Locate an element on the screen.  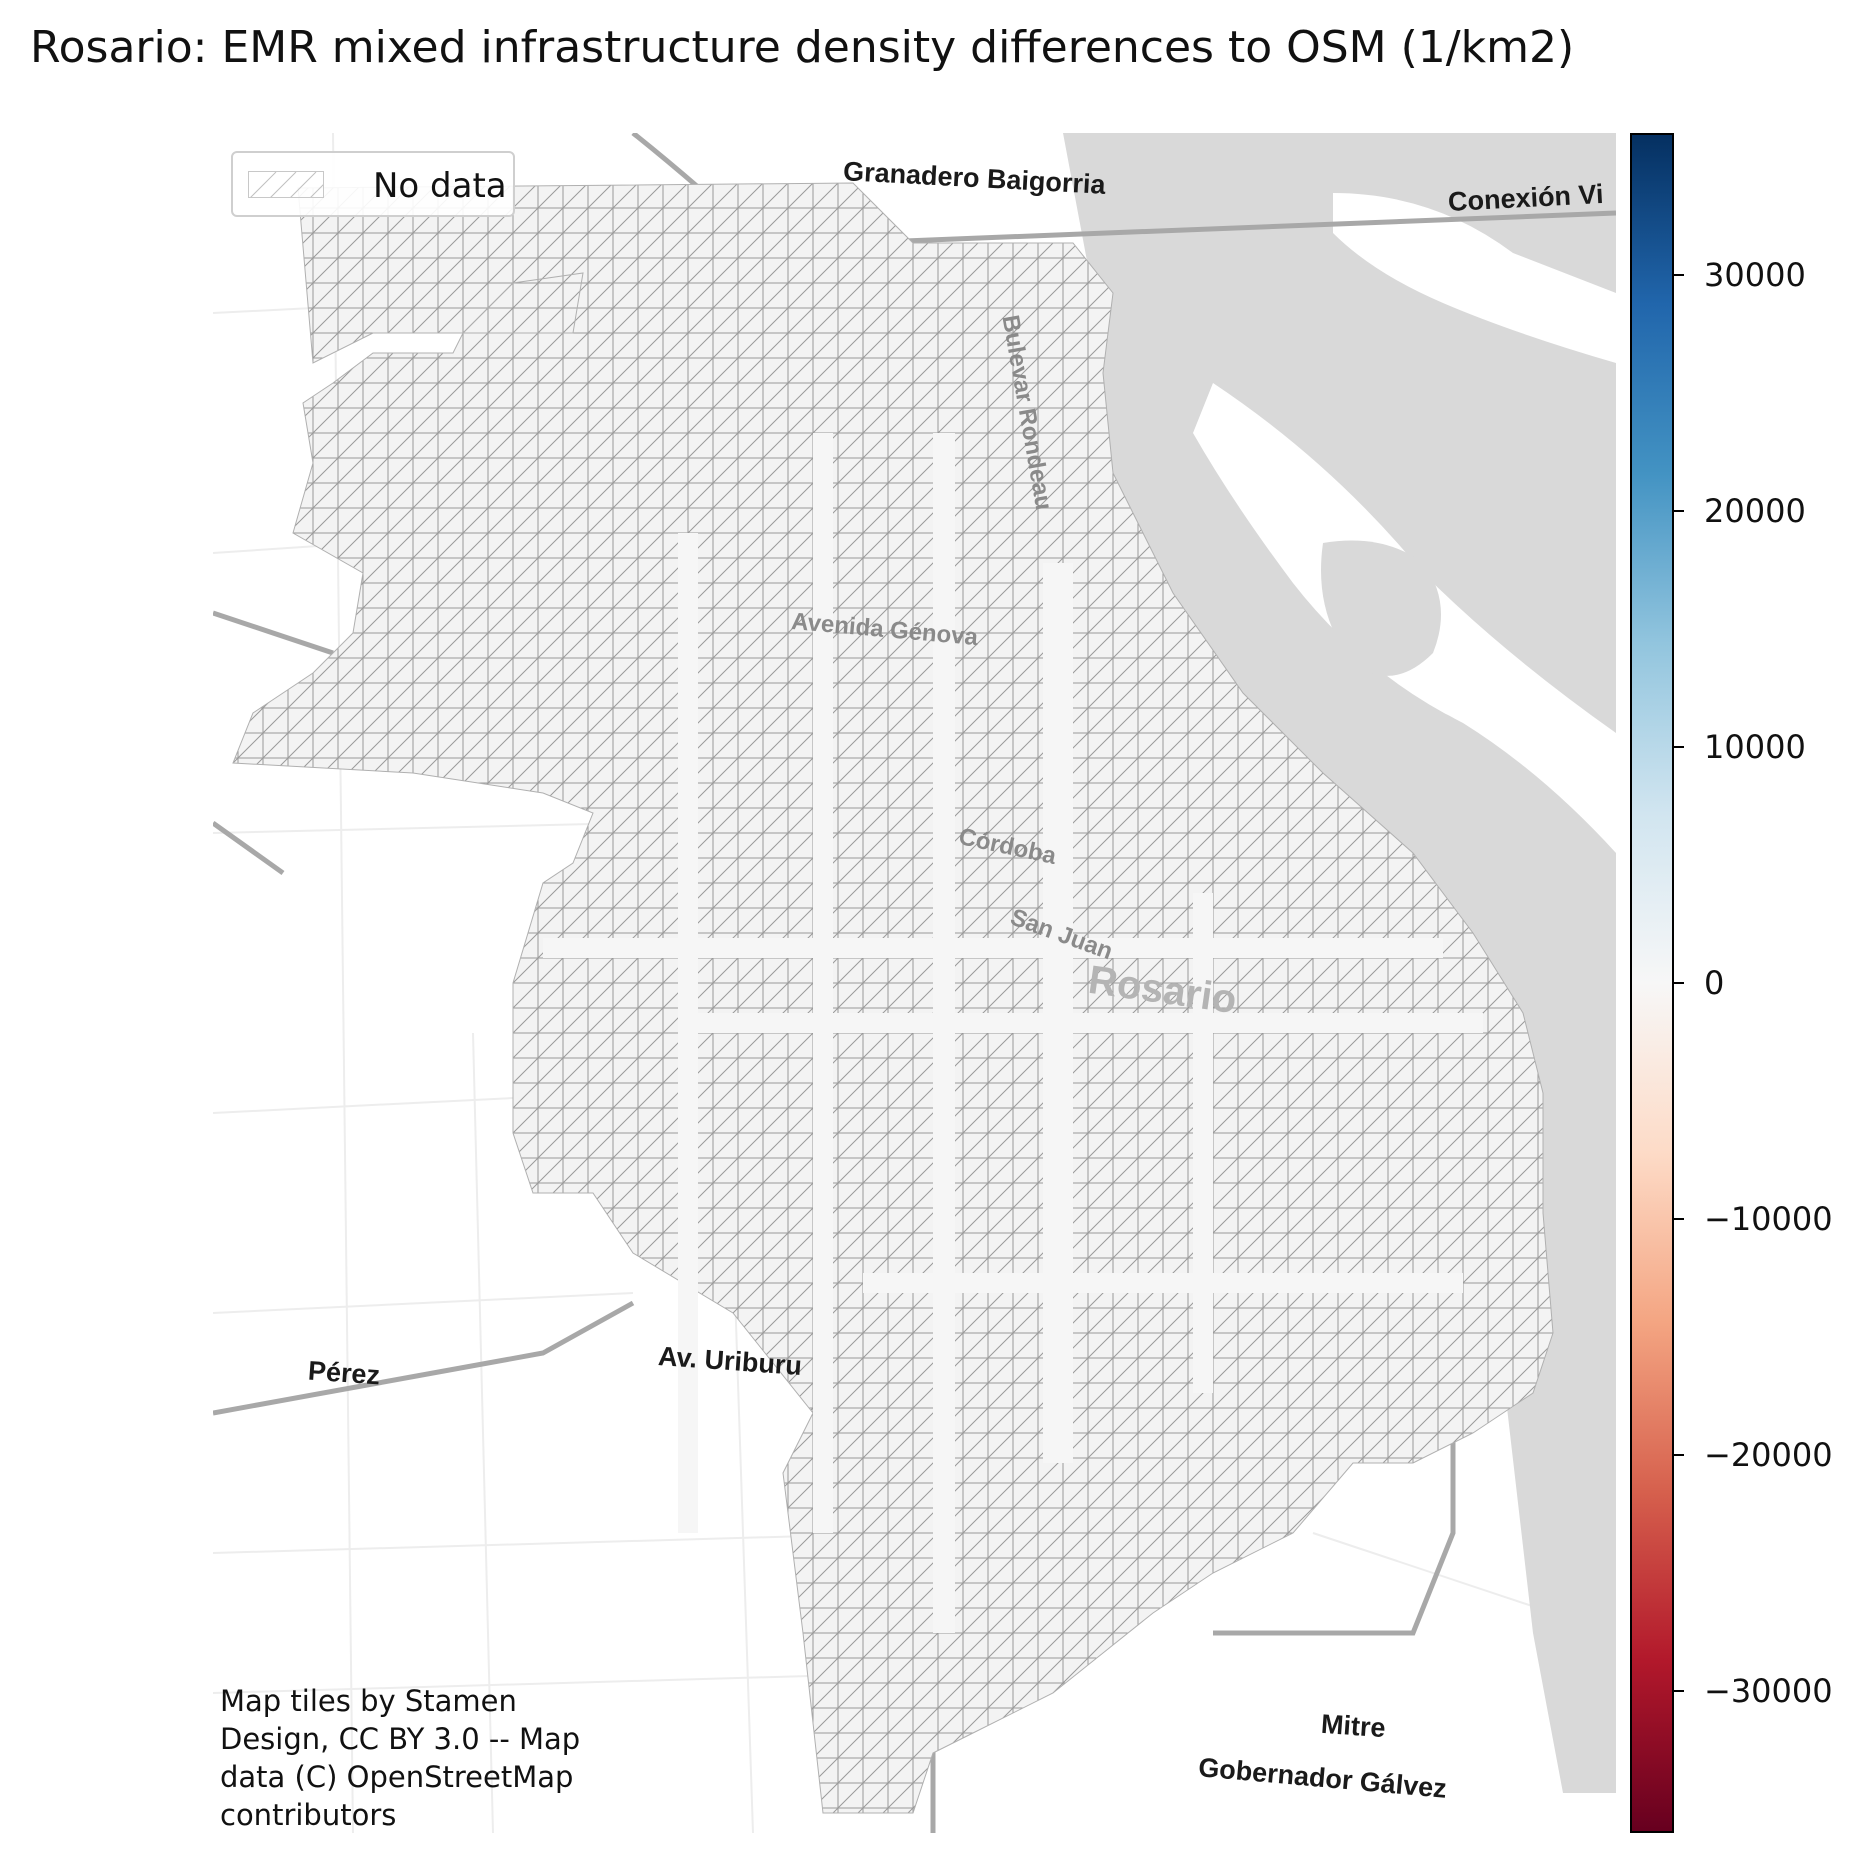
colorbar-axis: 30000 20000 10000 0 −10000 −20000 −30000 is located at coordinates (1774, 983).